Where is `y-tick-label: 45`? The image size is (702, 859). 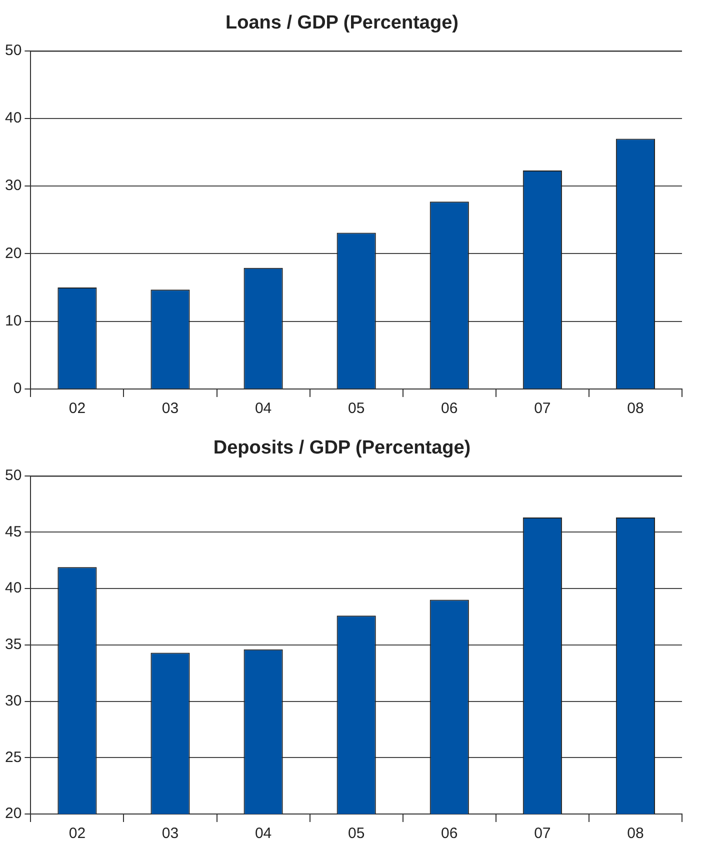 y-tick-label: 45 is located at coordinates (13, 531).